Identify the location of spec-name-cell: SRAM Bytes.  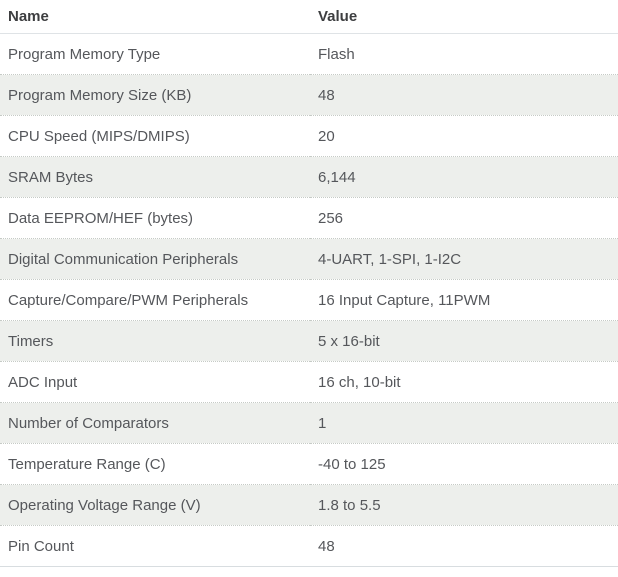
(51, 177).